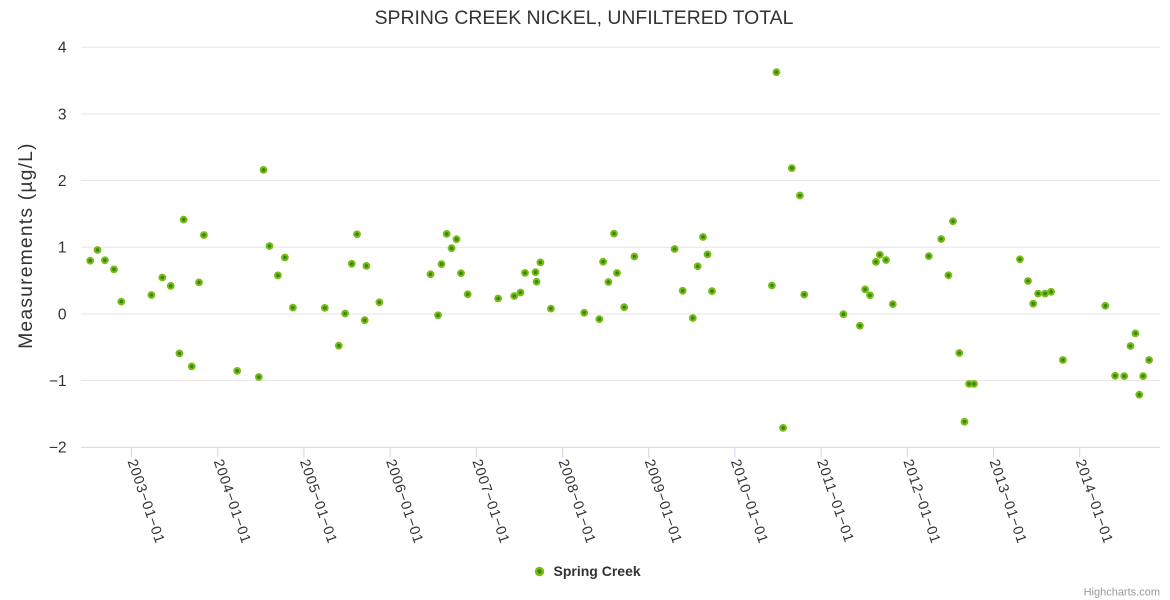 Image resolution: width=1170 pixels, height=600 pixels. What do you see at coordinates (597, 571) in the screenshot?
I see `svg-text: Spring Creek` at bounding box center [597, 571].